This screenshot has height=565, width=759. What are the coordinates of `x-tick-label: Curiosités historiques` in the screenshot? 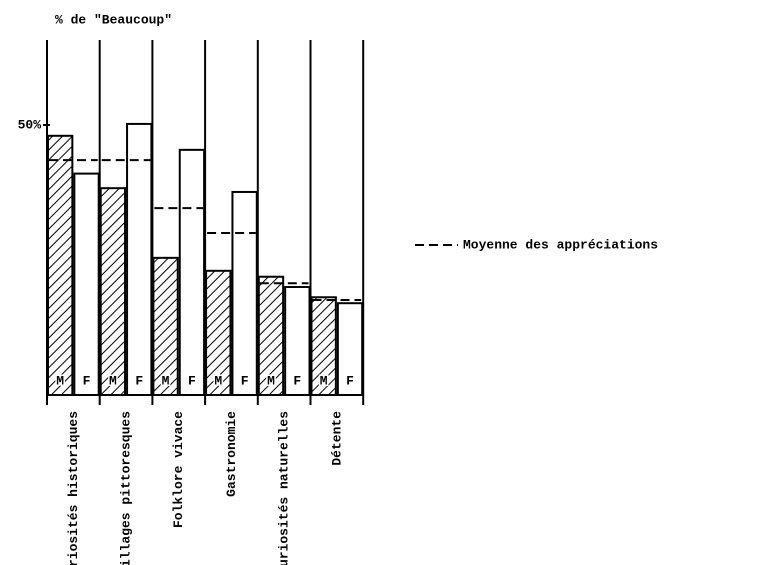 It's located at (73, 488).